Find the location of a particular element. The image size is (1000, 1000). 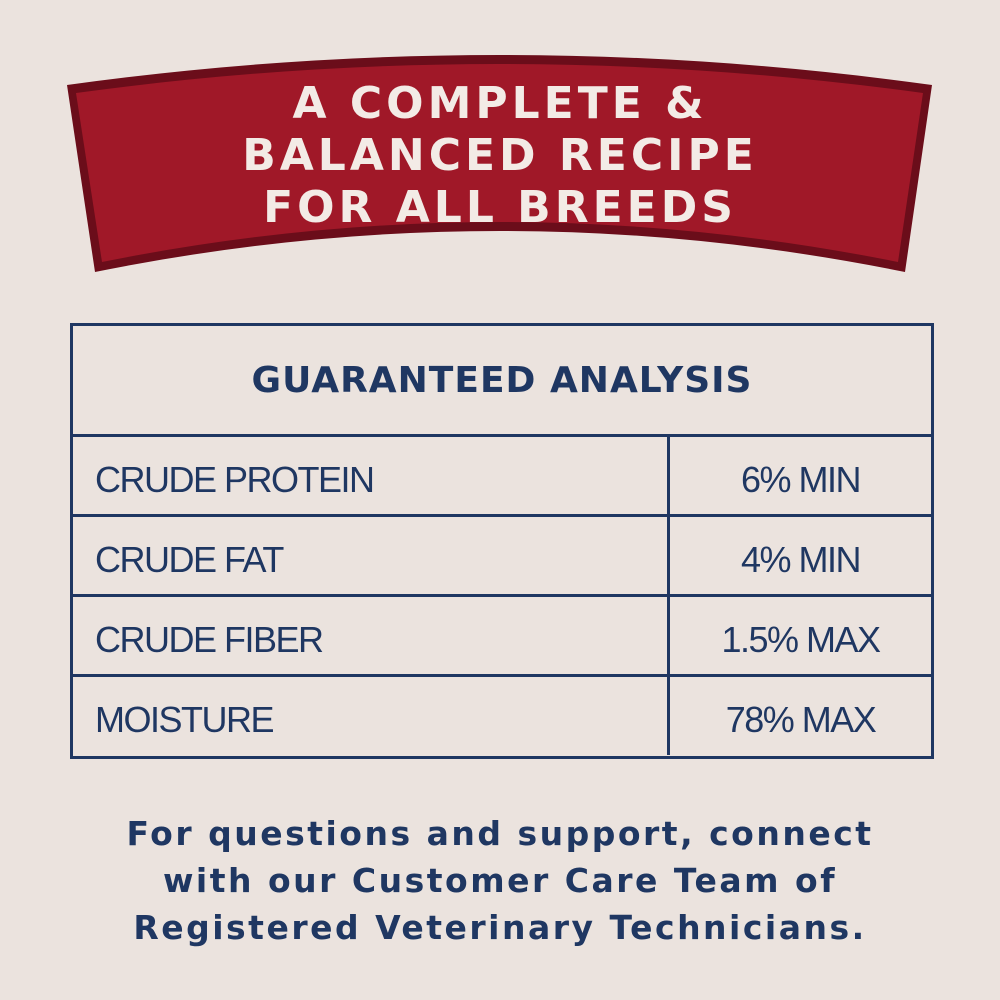

banner-line: BALANCED RECIPE is located at coordinates (500, 155).